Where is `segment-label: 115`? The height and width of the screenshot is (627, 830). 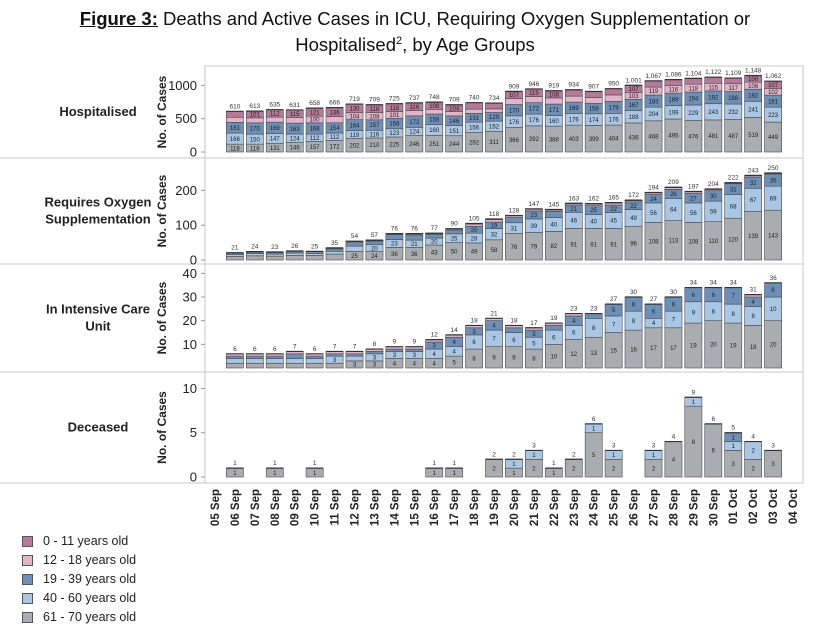
segment-label: 115 is located at coordinates (714, 88).